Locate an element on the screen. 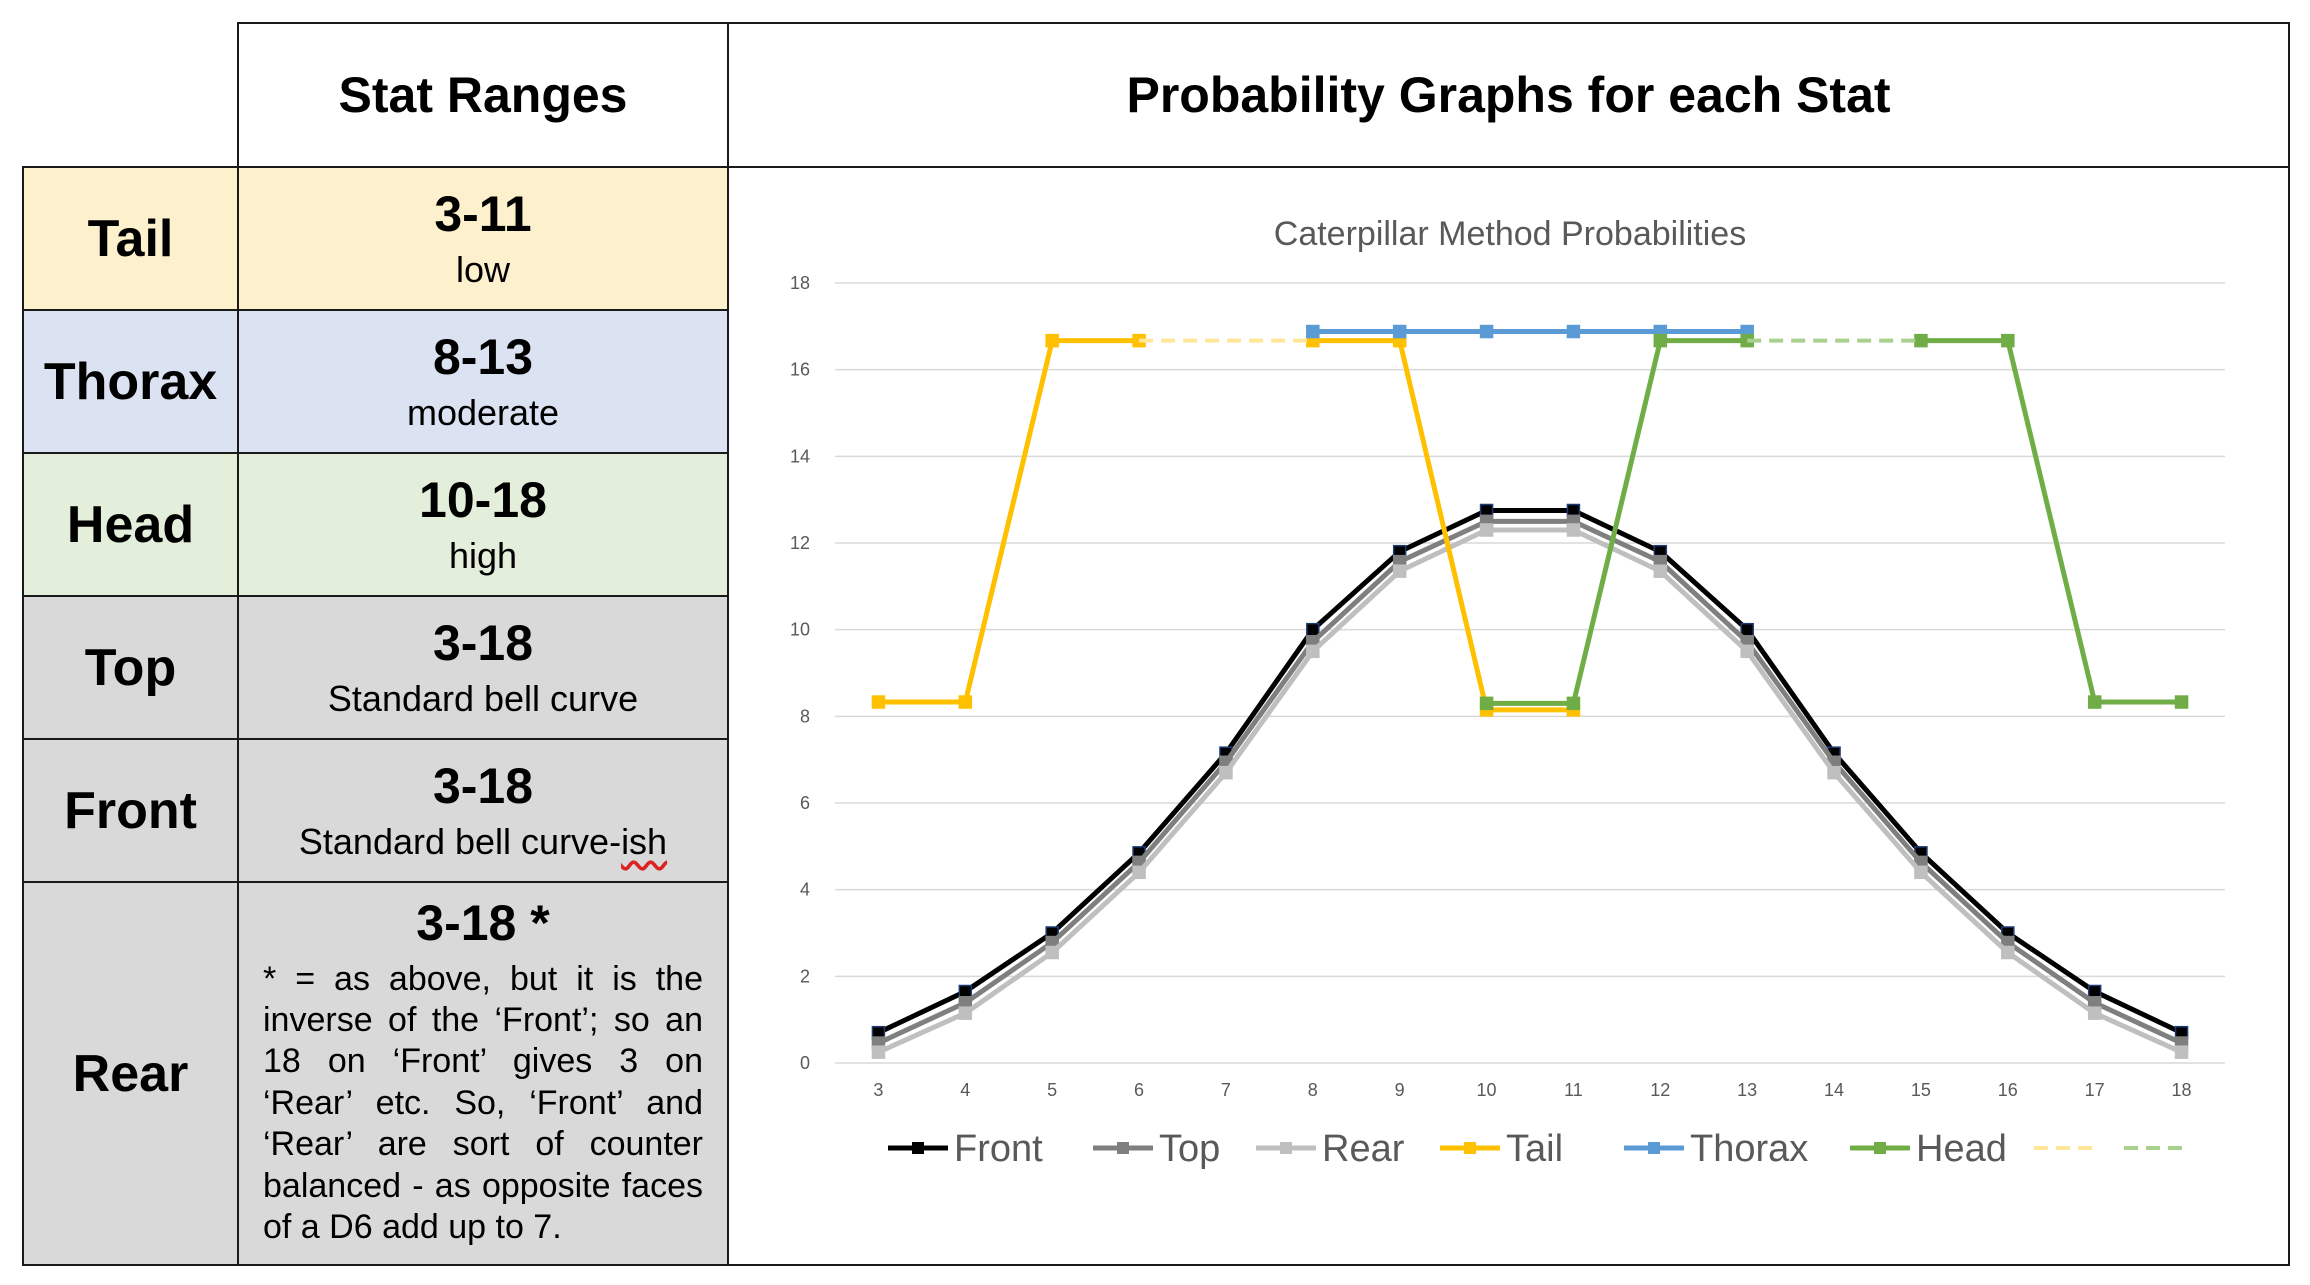  legend-label: Rear is located at coordinates (1363, 1149).